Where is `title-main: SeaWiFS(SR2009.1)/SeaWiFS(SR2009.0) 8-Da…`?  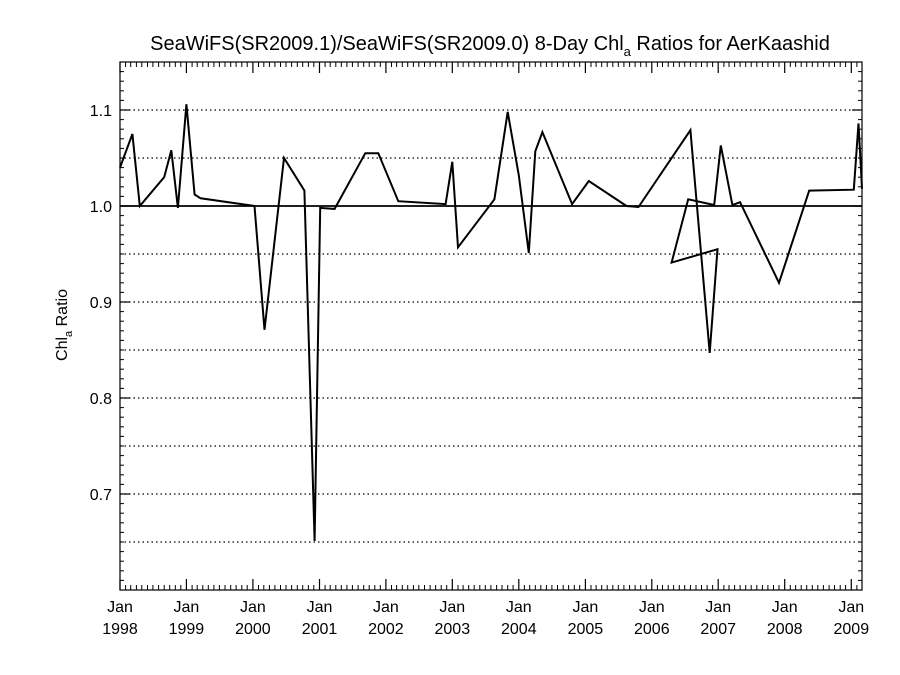 title-main: SeaWiFS(SR2009.1)/SeaWiFS(SR2009.0) 8-Da… is located at coordinates (387, 44).